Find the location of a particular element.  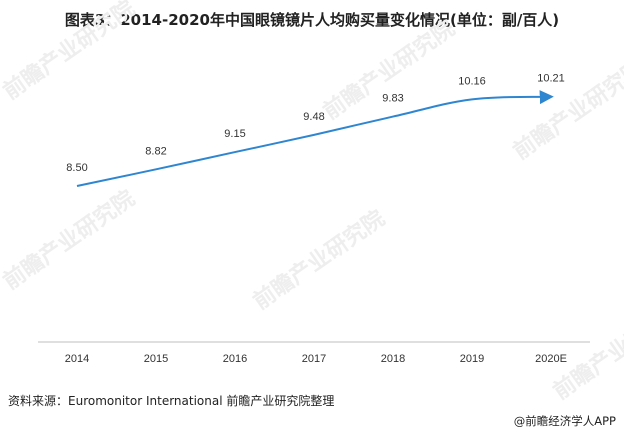

data-label: 9.15 is located at coordinates (234, 134).